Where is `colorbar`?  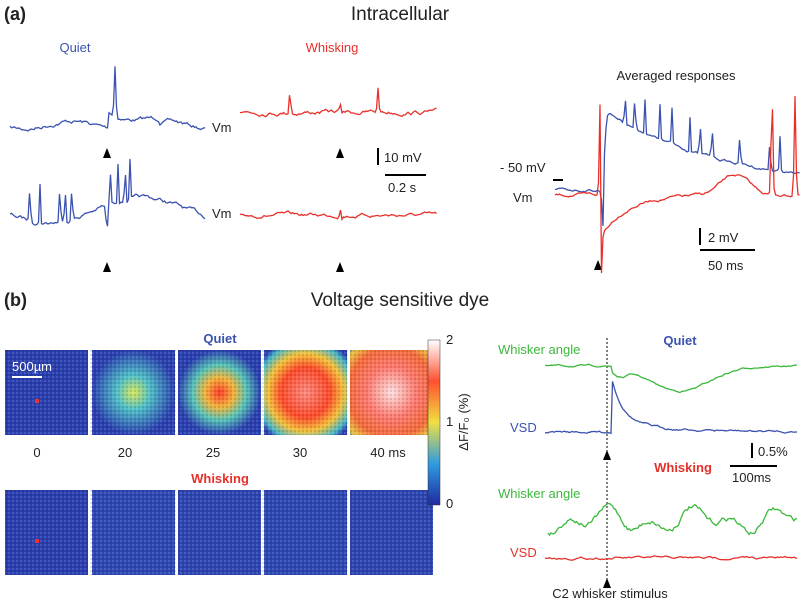
colorbar is located at coordinates (434, 422).